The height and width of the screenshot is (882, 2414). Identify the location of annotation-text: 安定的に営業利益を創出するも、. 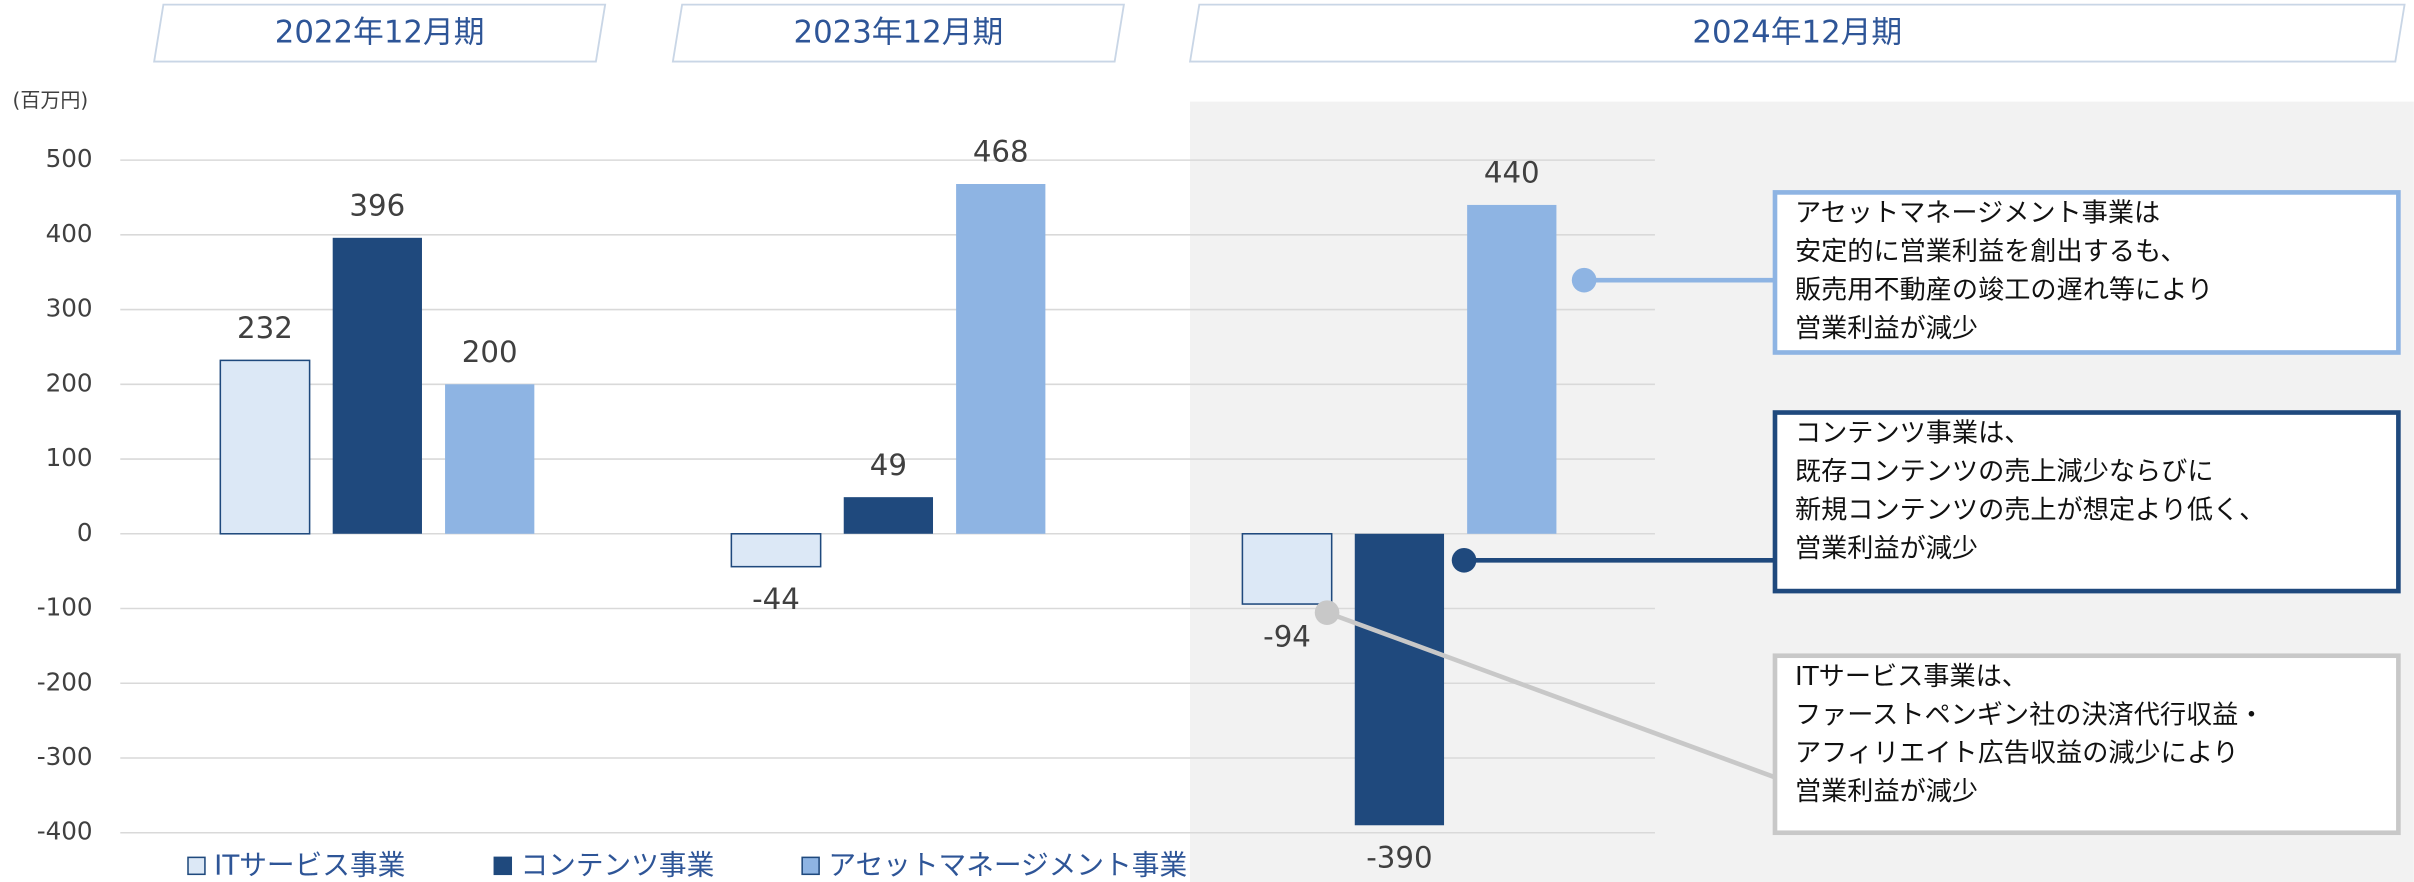
(1991, 252).